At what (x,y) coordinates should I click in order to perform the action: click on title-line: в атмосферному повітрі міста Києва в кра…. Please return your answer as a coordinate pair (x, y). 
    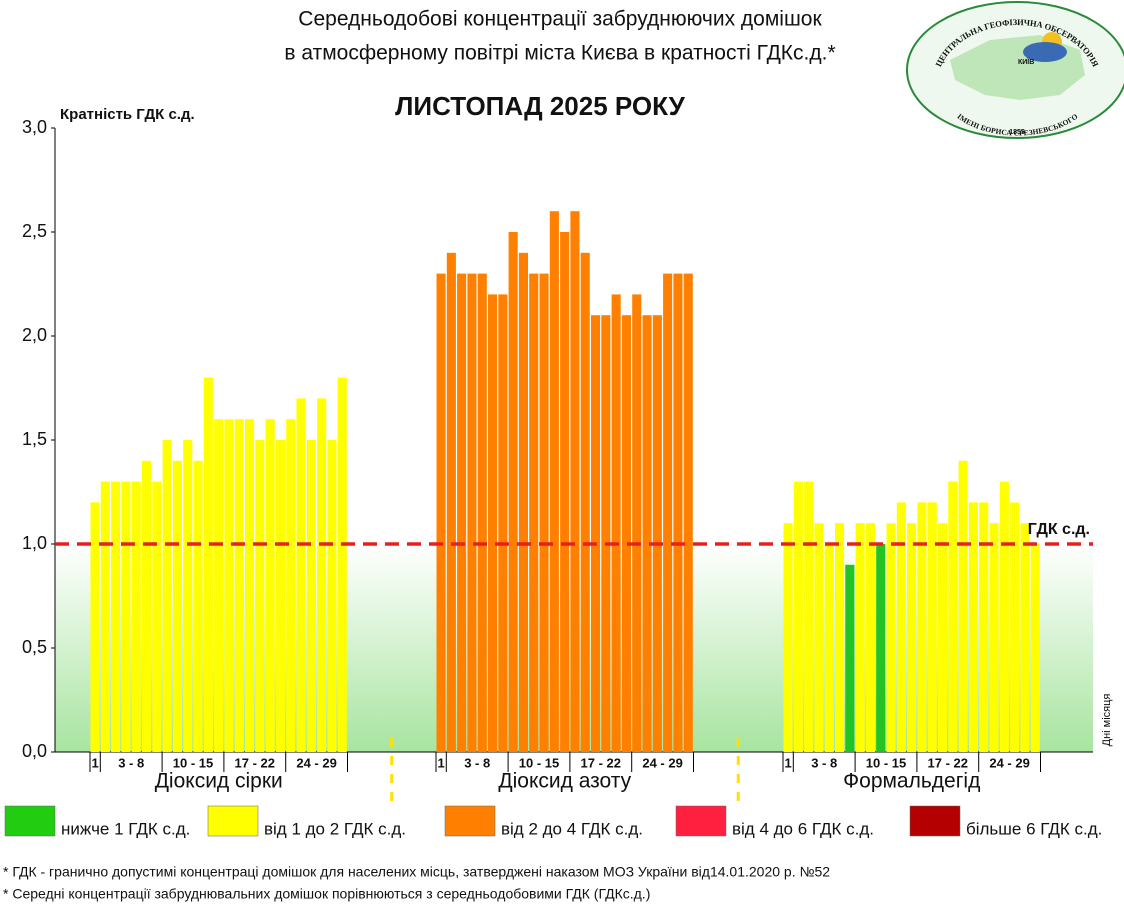
    Looking at the image, I should click on (559, 53).